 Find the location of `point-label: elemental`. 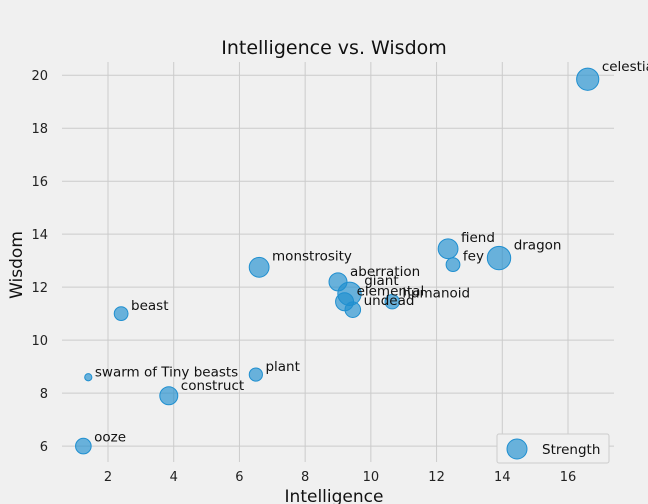

point-label: elemental is located at coordinates (391, 292).